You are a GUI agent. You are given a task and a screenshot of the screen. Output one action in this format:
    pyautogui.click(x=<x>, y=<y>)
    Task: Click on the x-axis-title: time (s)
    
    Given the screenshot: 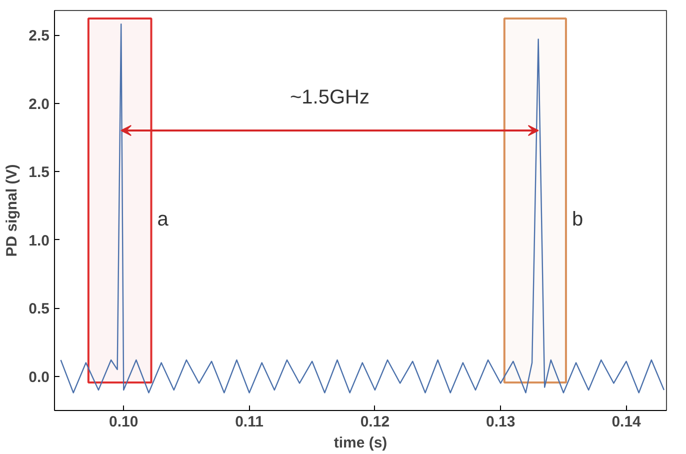 What is the action you would take?
    pyautogui.click(x=361, y=443)
    